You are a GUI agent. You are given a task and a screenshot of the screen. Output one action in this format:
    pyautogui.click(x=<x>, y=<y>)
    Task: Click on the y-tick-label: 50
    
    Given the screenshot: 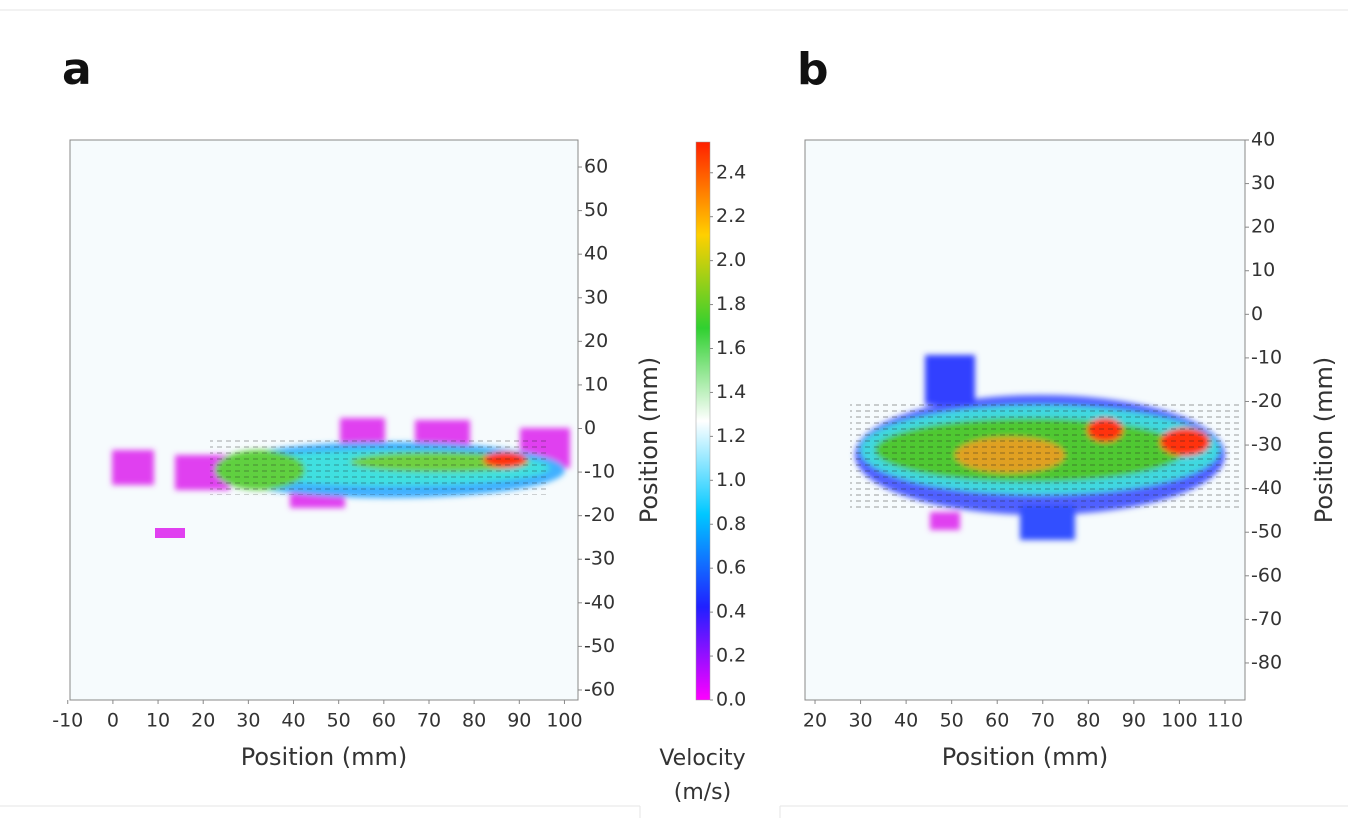 What is the action you would take?
    pyautogui.click(x=596, y=210)
    